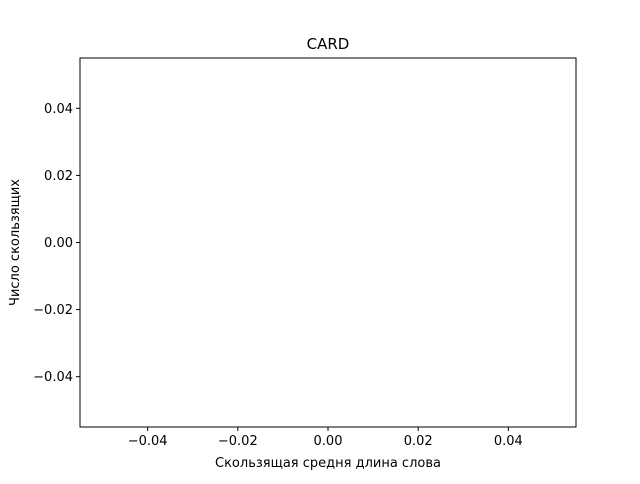 The width and height of the screenshot is (640, 484). What do you see at coordinates (328, 441) in the screenshot?
I see `x-tick-label: 0.00` at bounding box center [328, 441].